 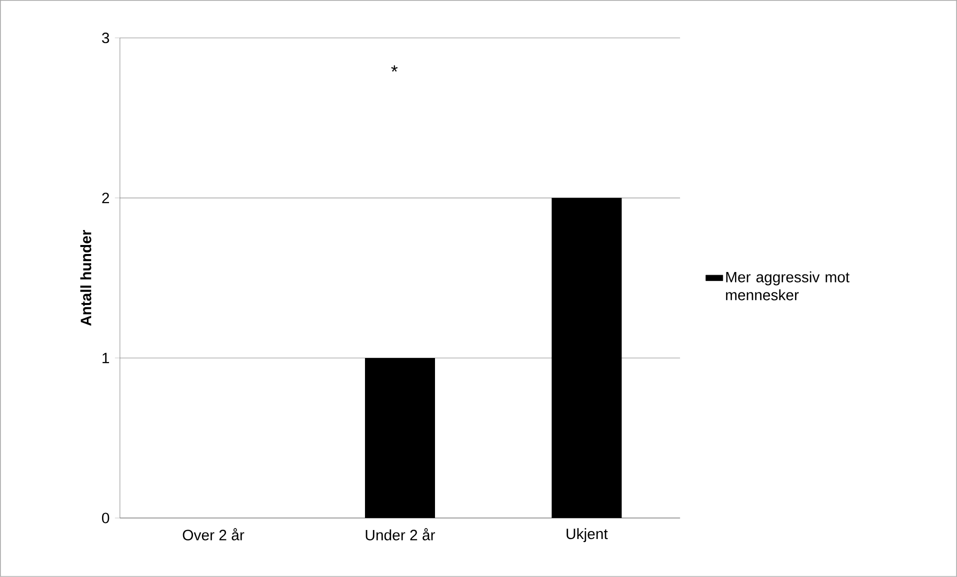 What do you see at coordinates (788, 285) in the screenshot?
I see `legend-label: Mer aggressiv mot mennesker` at bounding box center [788, 285].